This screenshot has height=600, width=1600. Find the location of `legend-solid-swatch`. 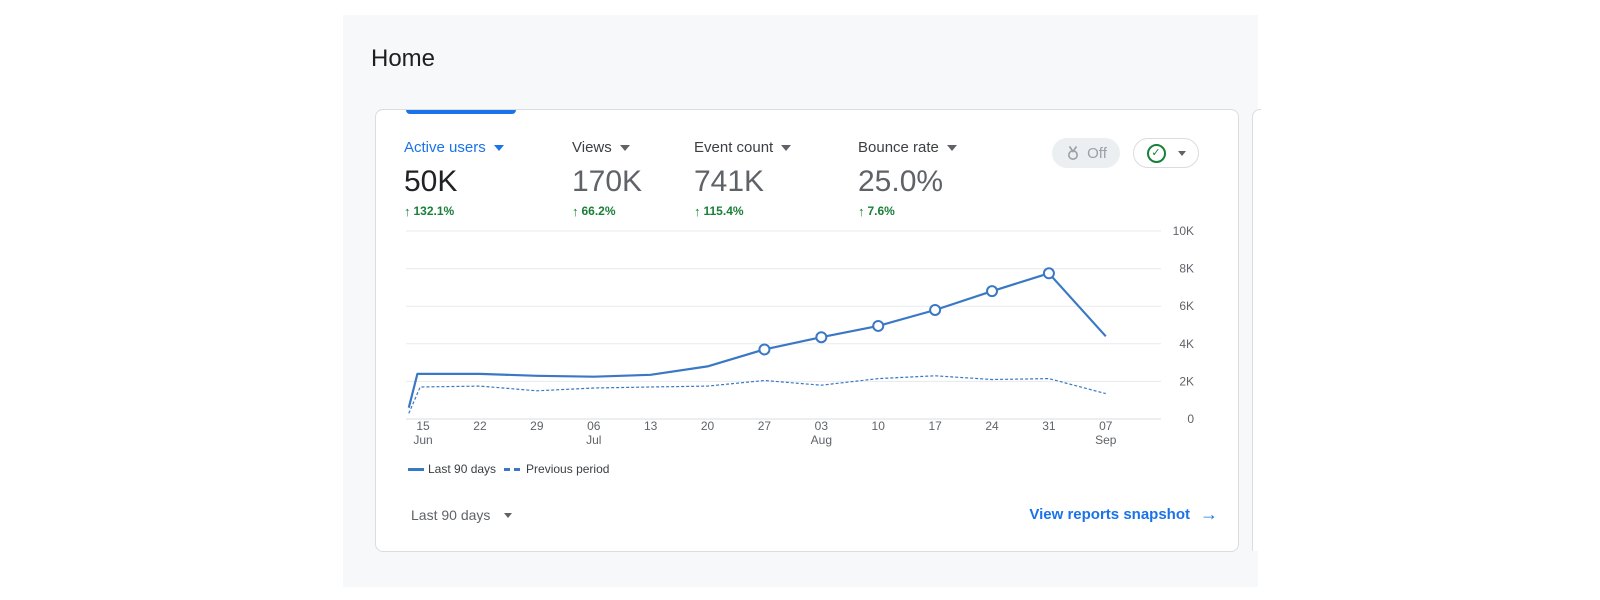

legend-solid-swatch is located at coordinates (416, 469).